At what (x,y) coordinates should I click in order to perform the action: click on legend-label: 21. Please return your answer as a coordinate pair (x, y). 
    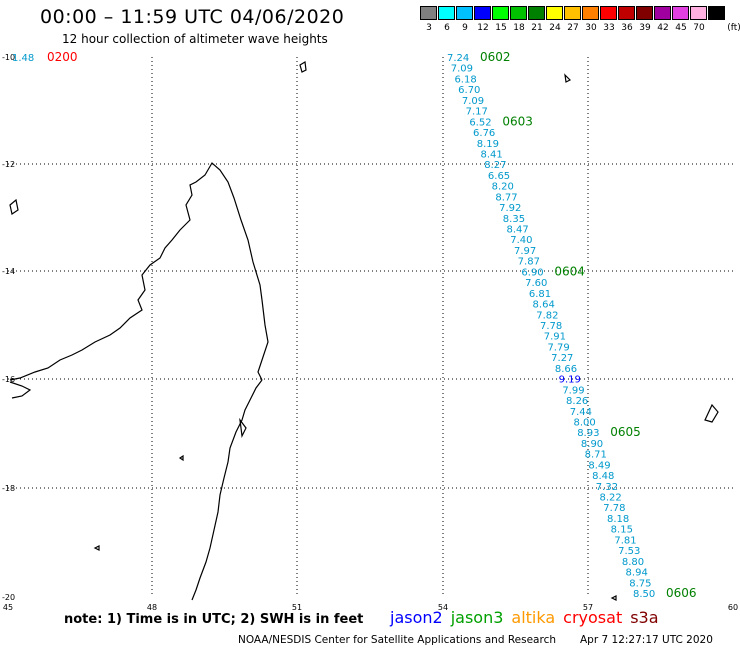
    Looking at the image, I should click on (537, 28).